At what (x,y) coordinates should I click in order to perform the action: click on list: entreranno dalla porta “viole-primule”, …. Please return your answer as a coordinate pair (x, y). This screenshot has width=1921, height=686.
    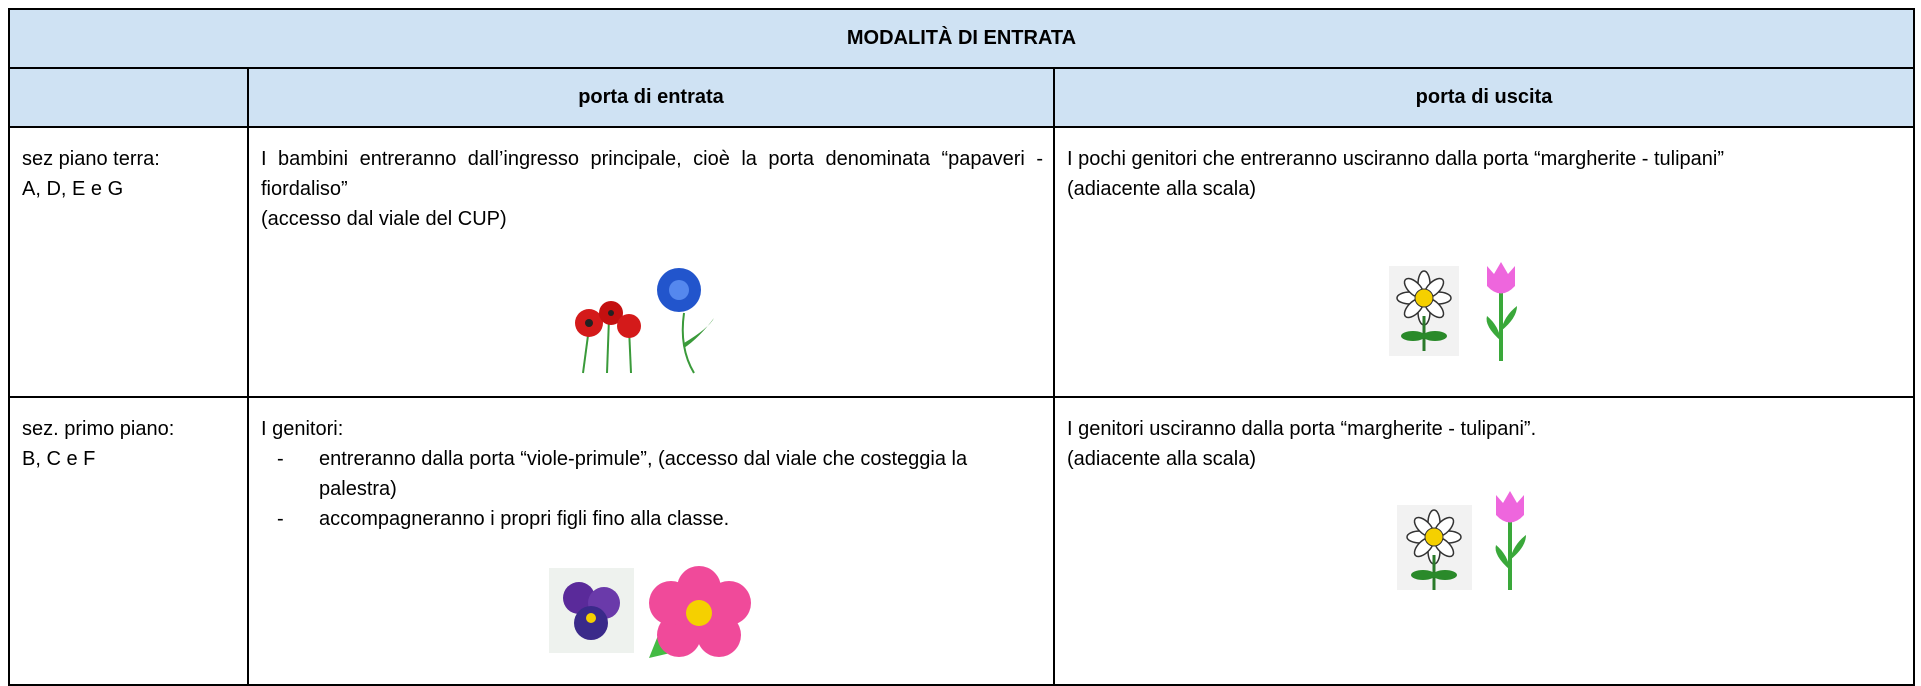
    Looking at the image, I should click on (652, 489).